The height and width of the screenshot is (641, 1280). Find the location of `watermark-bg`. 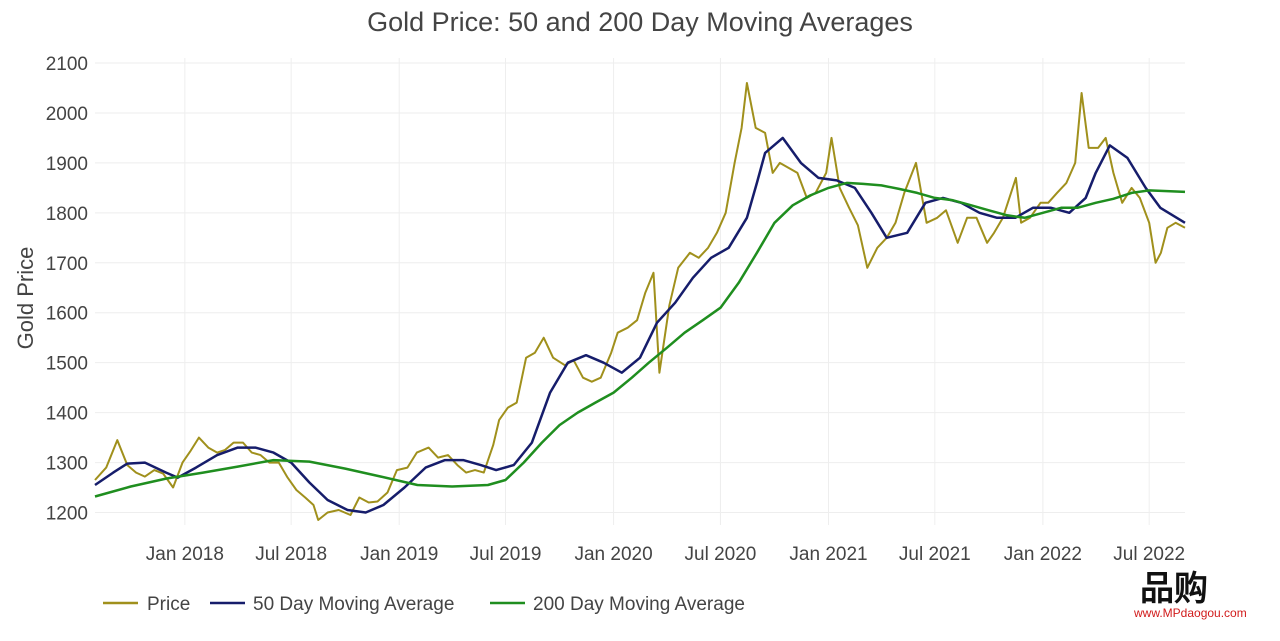

watermark-bg is located at coordinates (1199, 588).